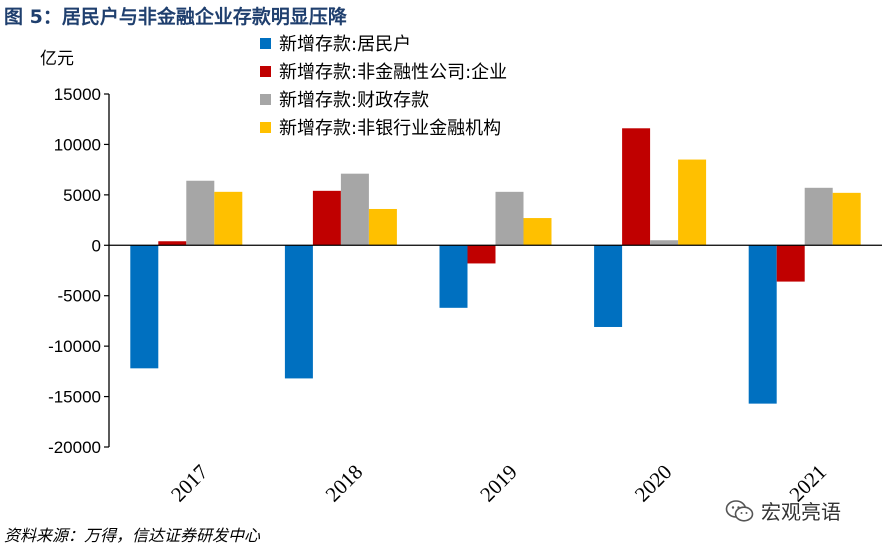  I want to click on legend-label: 新增存款:财政存款, so click(354, 100).